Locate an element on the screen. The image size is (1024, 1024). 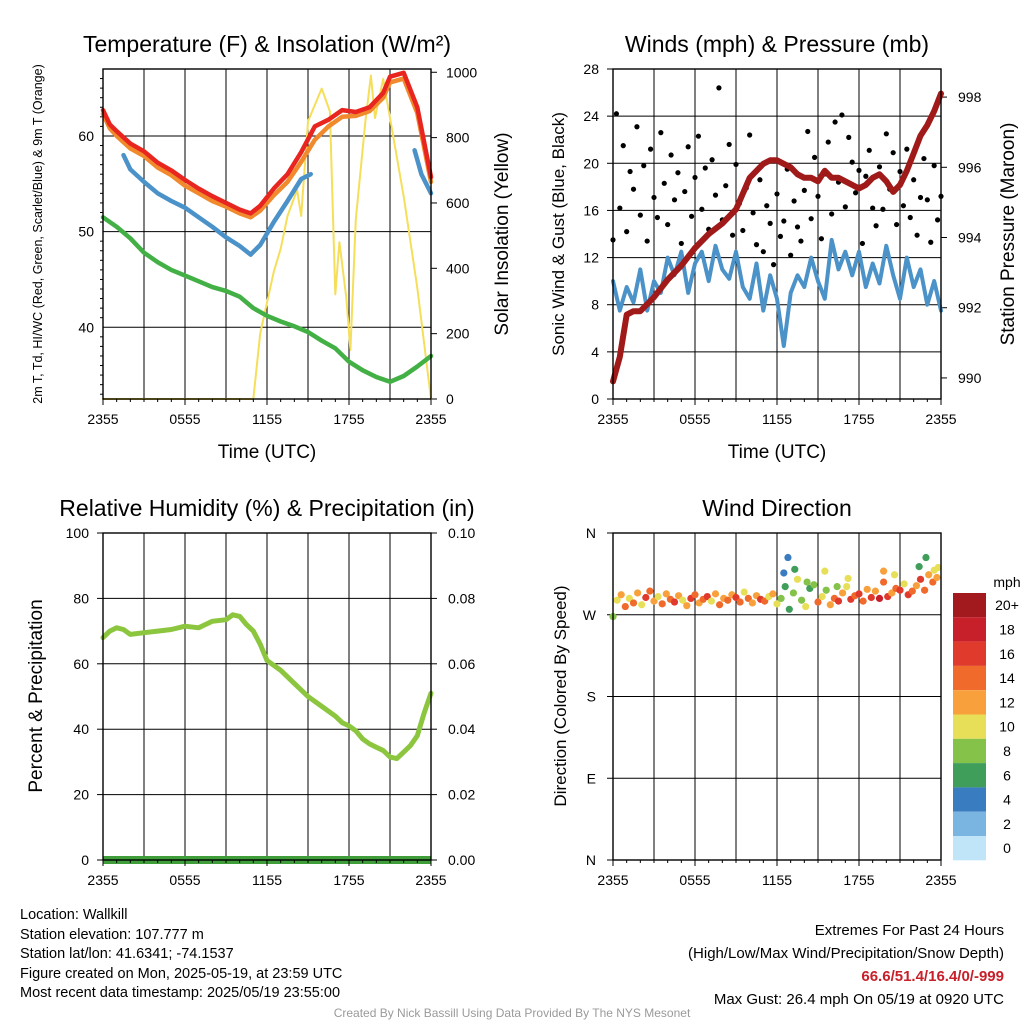
y2-tick-label: 0 is located at coordinates (450, 399).